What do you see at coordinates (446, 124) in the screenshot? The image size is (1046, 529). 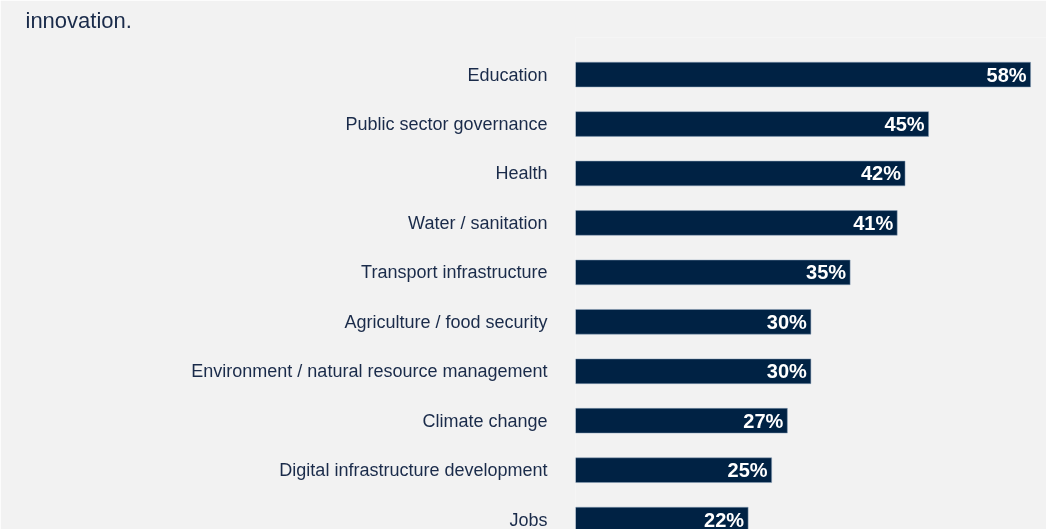 I see `y-tick-label: Public sector governance` at bounding box center [446, 124].